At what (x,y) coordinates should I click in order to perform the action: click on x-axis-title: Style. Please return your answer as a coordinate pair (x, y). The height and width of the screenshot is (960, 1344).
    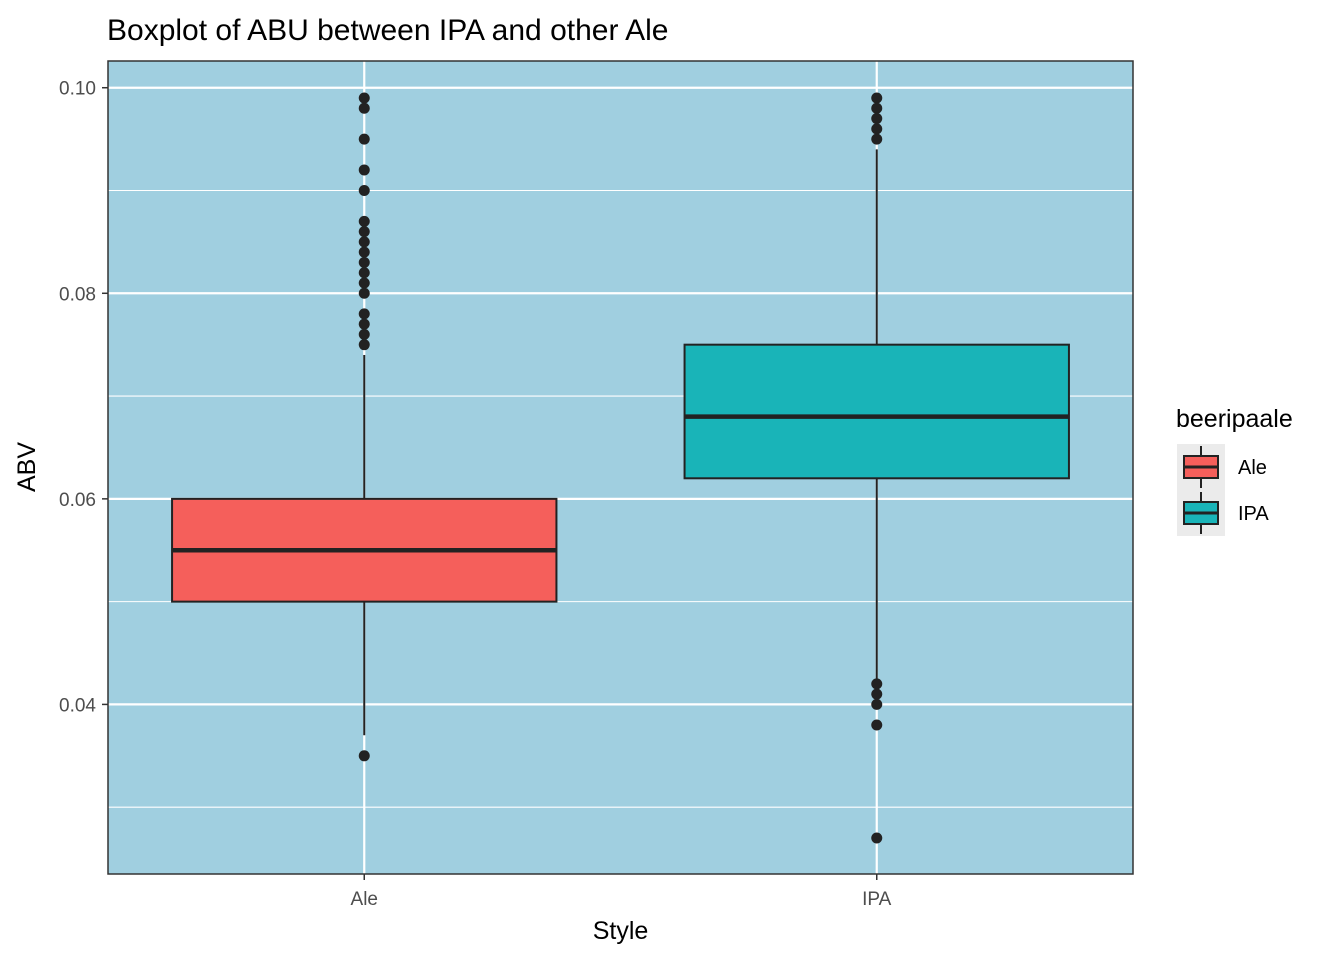
    Looking at the image, I should click on (621, 931).